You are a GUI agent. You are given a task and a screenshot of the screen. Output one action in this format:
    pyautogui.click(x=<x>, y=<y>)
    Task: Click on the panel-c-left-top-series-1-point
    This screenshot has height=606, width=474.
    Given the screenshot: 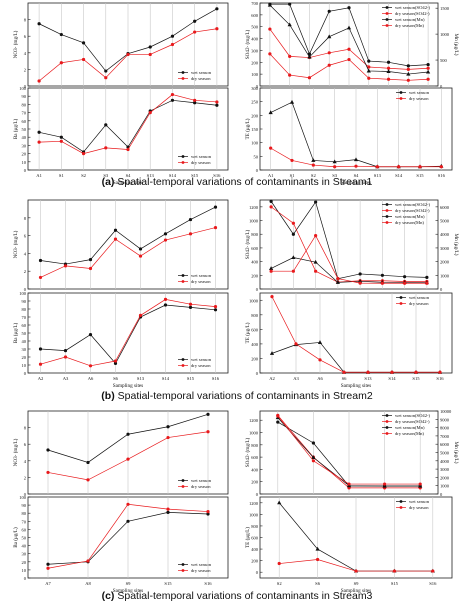 What is the action you would take?
    pyautogui.click(x=168, y=437)
    